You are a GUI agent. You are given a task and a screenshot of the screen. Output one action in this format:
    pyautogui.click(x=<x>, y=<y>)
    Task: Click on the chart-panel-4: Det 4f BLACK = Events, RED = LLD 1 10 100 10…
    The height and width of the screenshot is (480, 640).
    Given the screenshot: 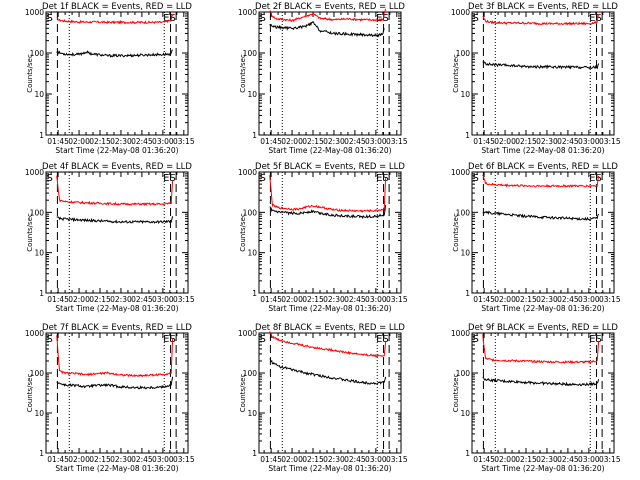 What is the action you would take?
    pyautogui.click(x=110, y=237)
    